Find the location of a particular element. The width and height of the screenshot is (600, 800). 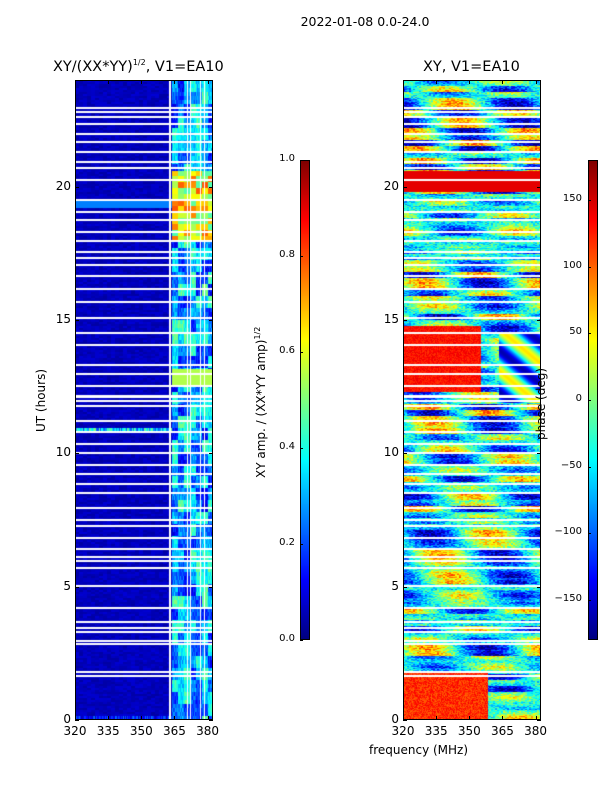

colorbar-tick-label: 1.0 is located at coordinates (287, 158).